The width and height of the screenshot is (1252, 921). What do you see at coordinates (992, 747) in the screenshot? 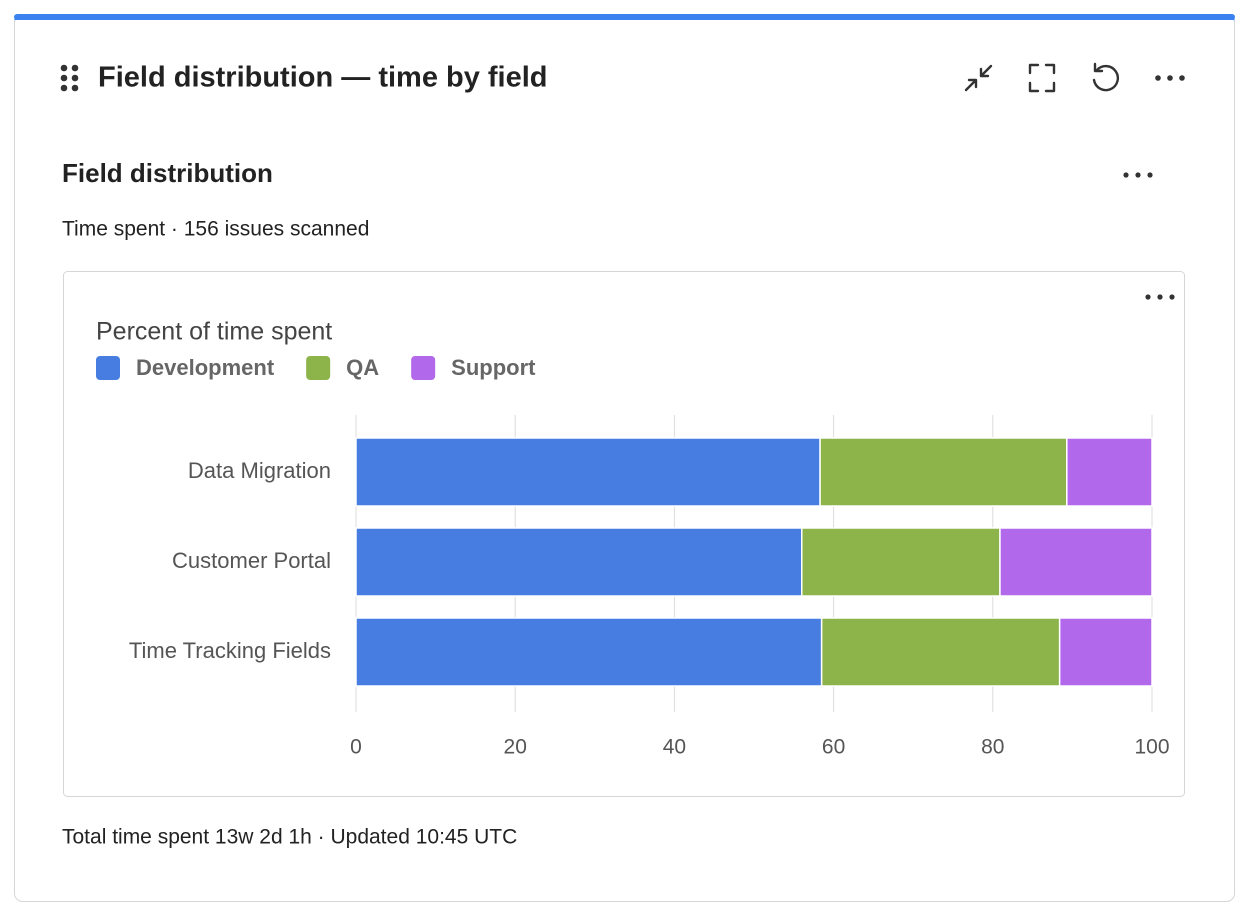
I see `x-tick-label: 80` at bounding box center [992, 747].